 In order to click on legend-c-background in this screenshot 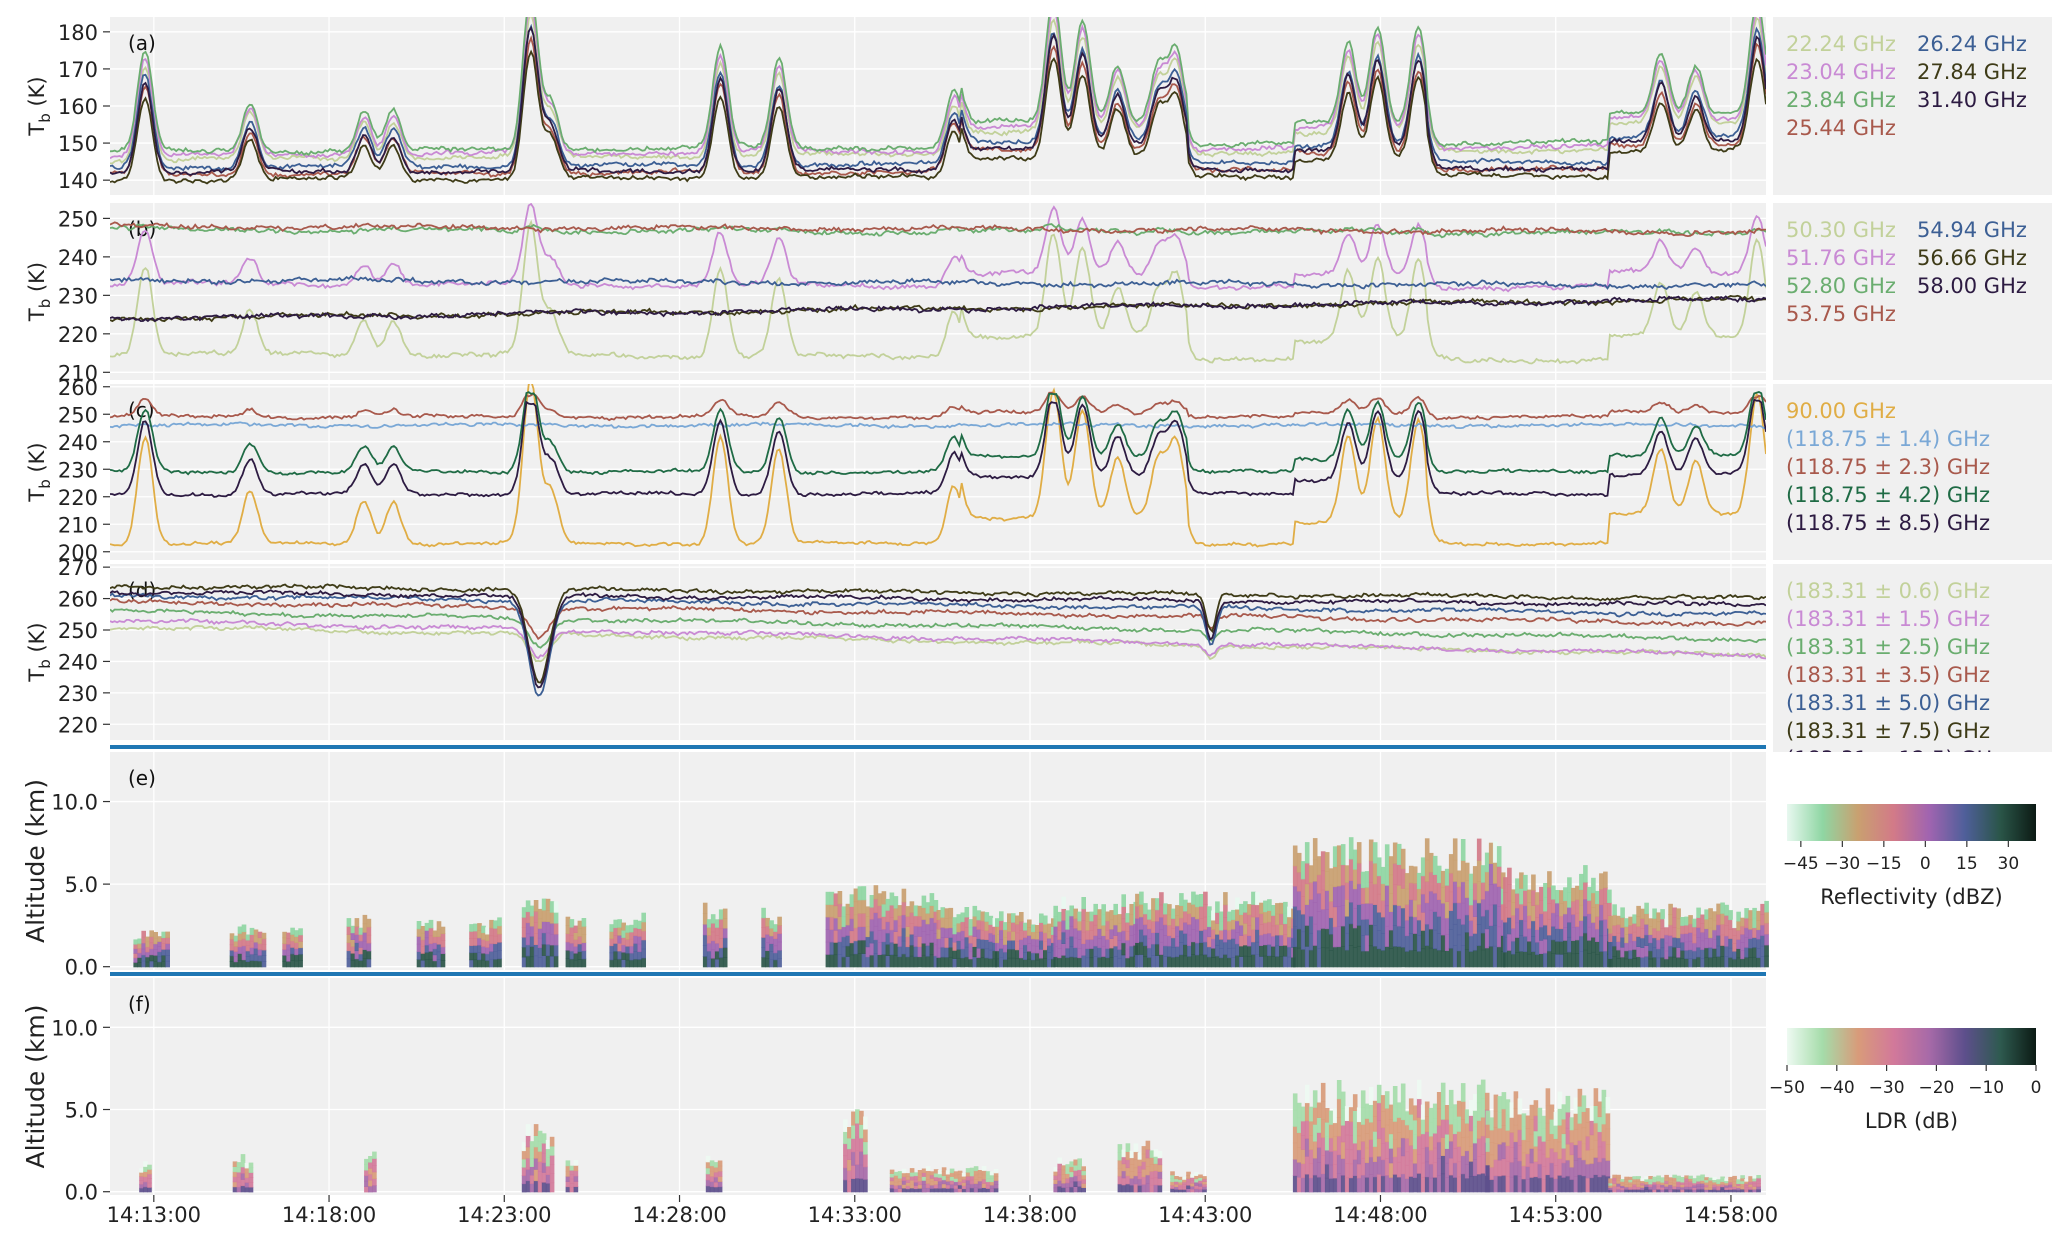, I will do `click(1912, 472)`.